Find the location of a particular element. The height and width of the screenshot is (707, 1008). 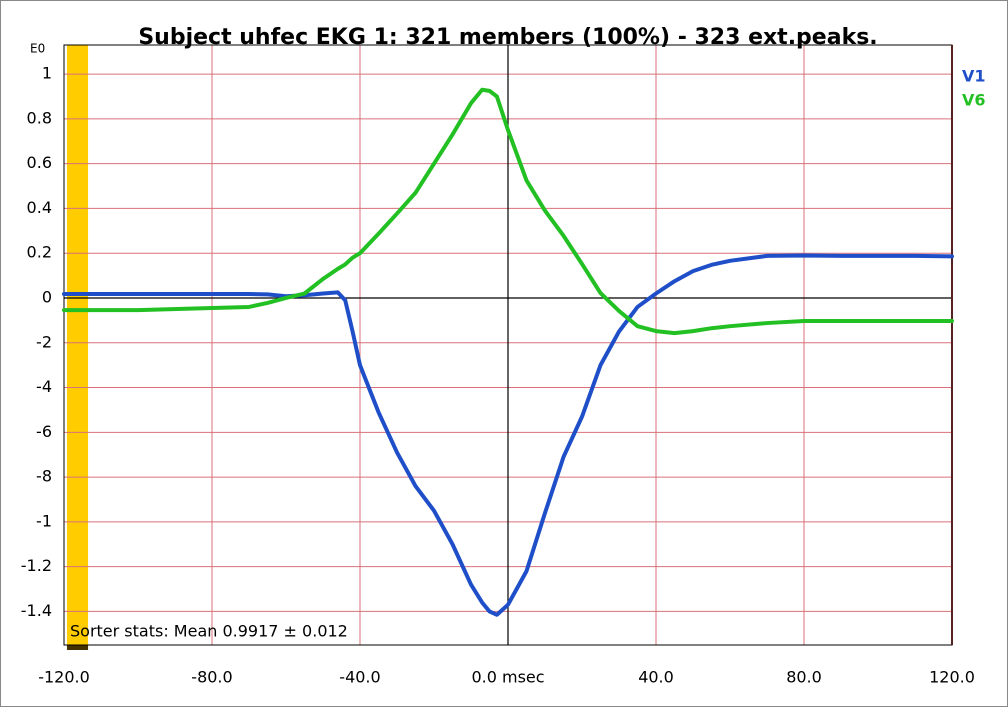

y-tick-label: -1.4 is located at coordinates (36, 610).